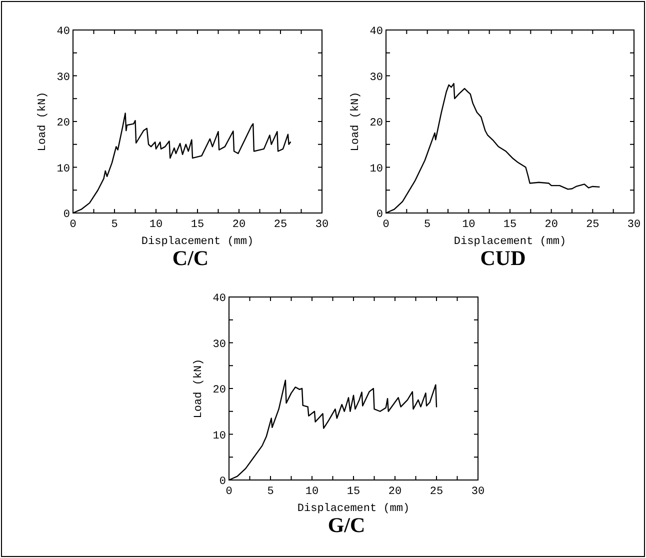 The height and width of the screenshot is (558, 646). Describe the element at coordinates (347, 525) in the screenshot. I see `text: G/C` at that location.